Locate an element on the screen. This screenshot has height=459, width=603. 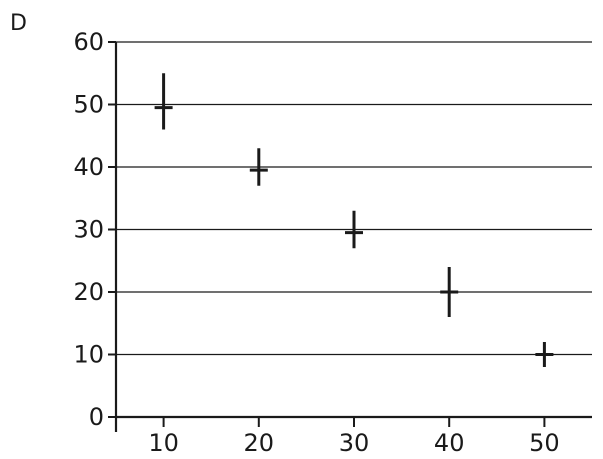
y-axis-ticks: 0 10 20 30 40 50 60 is located at coordinates (94, 229).